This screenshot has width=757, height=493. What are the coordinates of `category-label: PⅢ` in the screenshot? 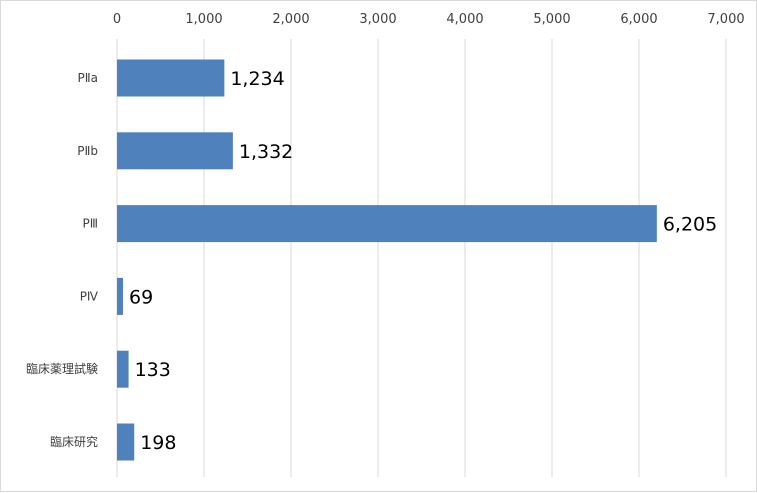 It's located at (90, 224).